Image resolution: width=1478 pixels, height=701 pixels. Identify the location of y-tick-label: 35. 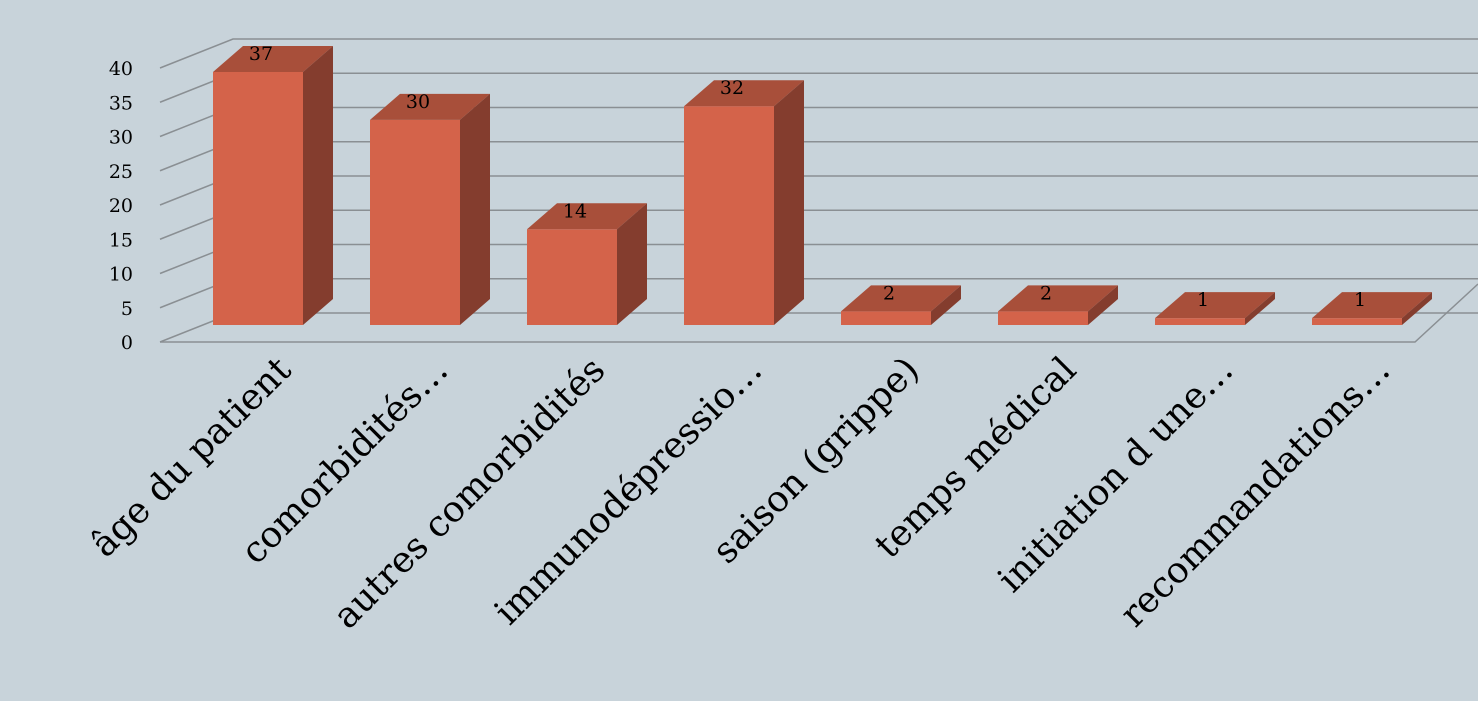
(121, 103).